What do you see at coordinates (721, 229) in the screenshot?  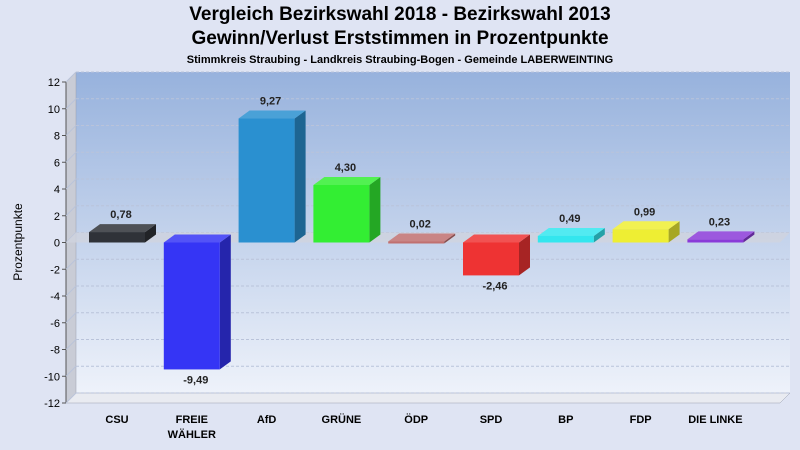 I see `bar-9: 0,23` at bounding box center [721, 229].